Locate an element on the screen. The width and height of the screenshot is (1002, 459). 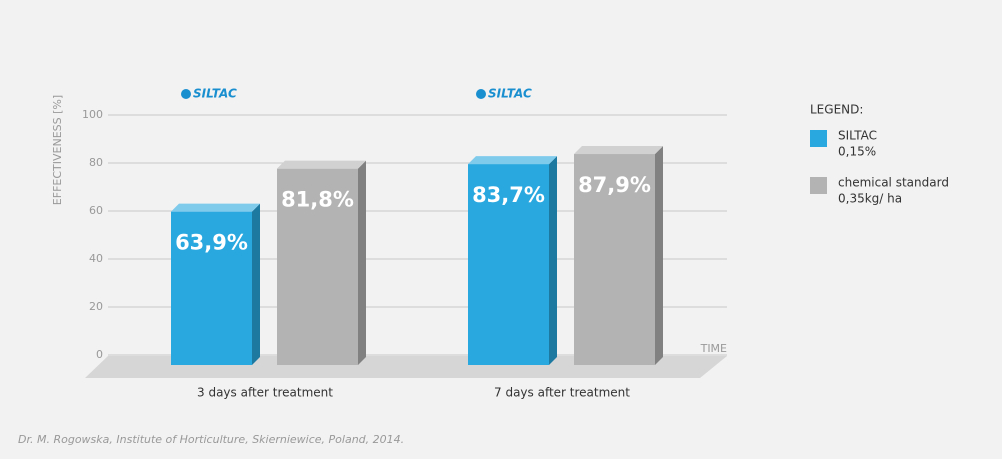
y-tick-label: 40 is located at coordinates (96, 258).